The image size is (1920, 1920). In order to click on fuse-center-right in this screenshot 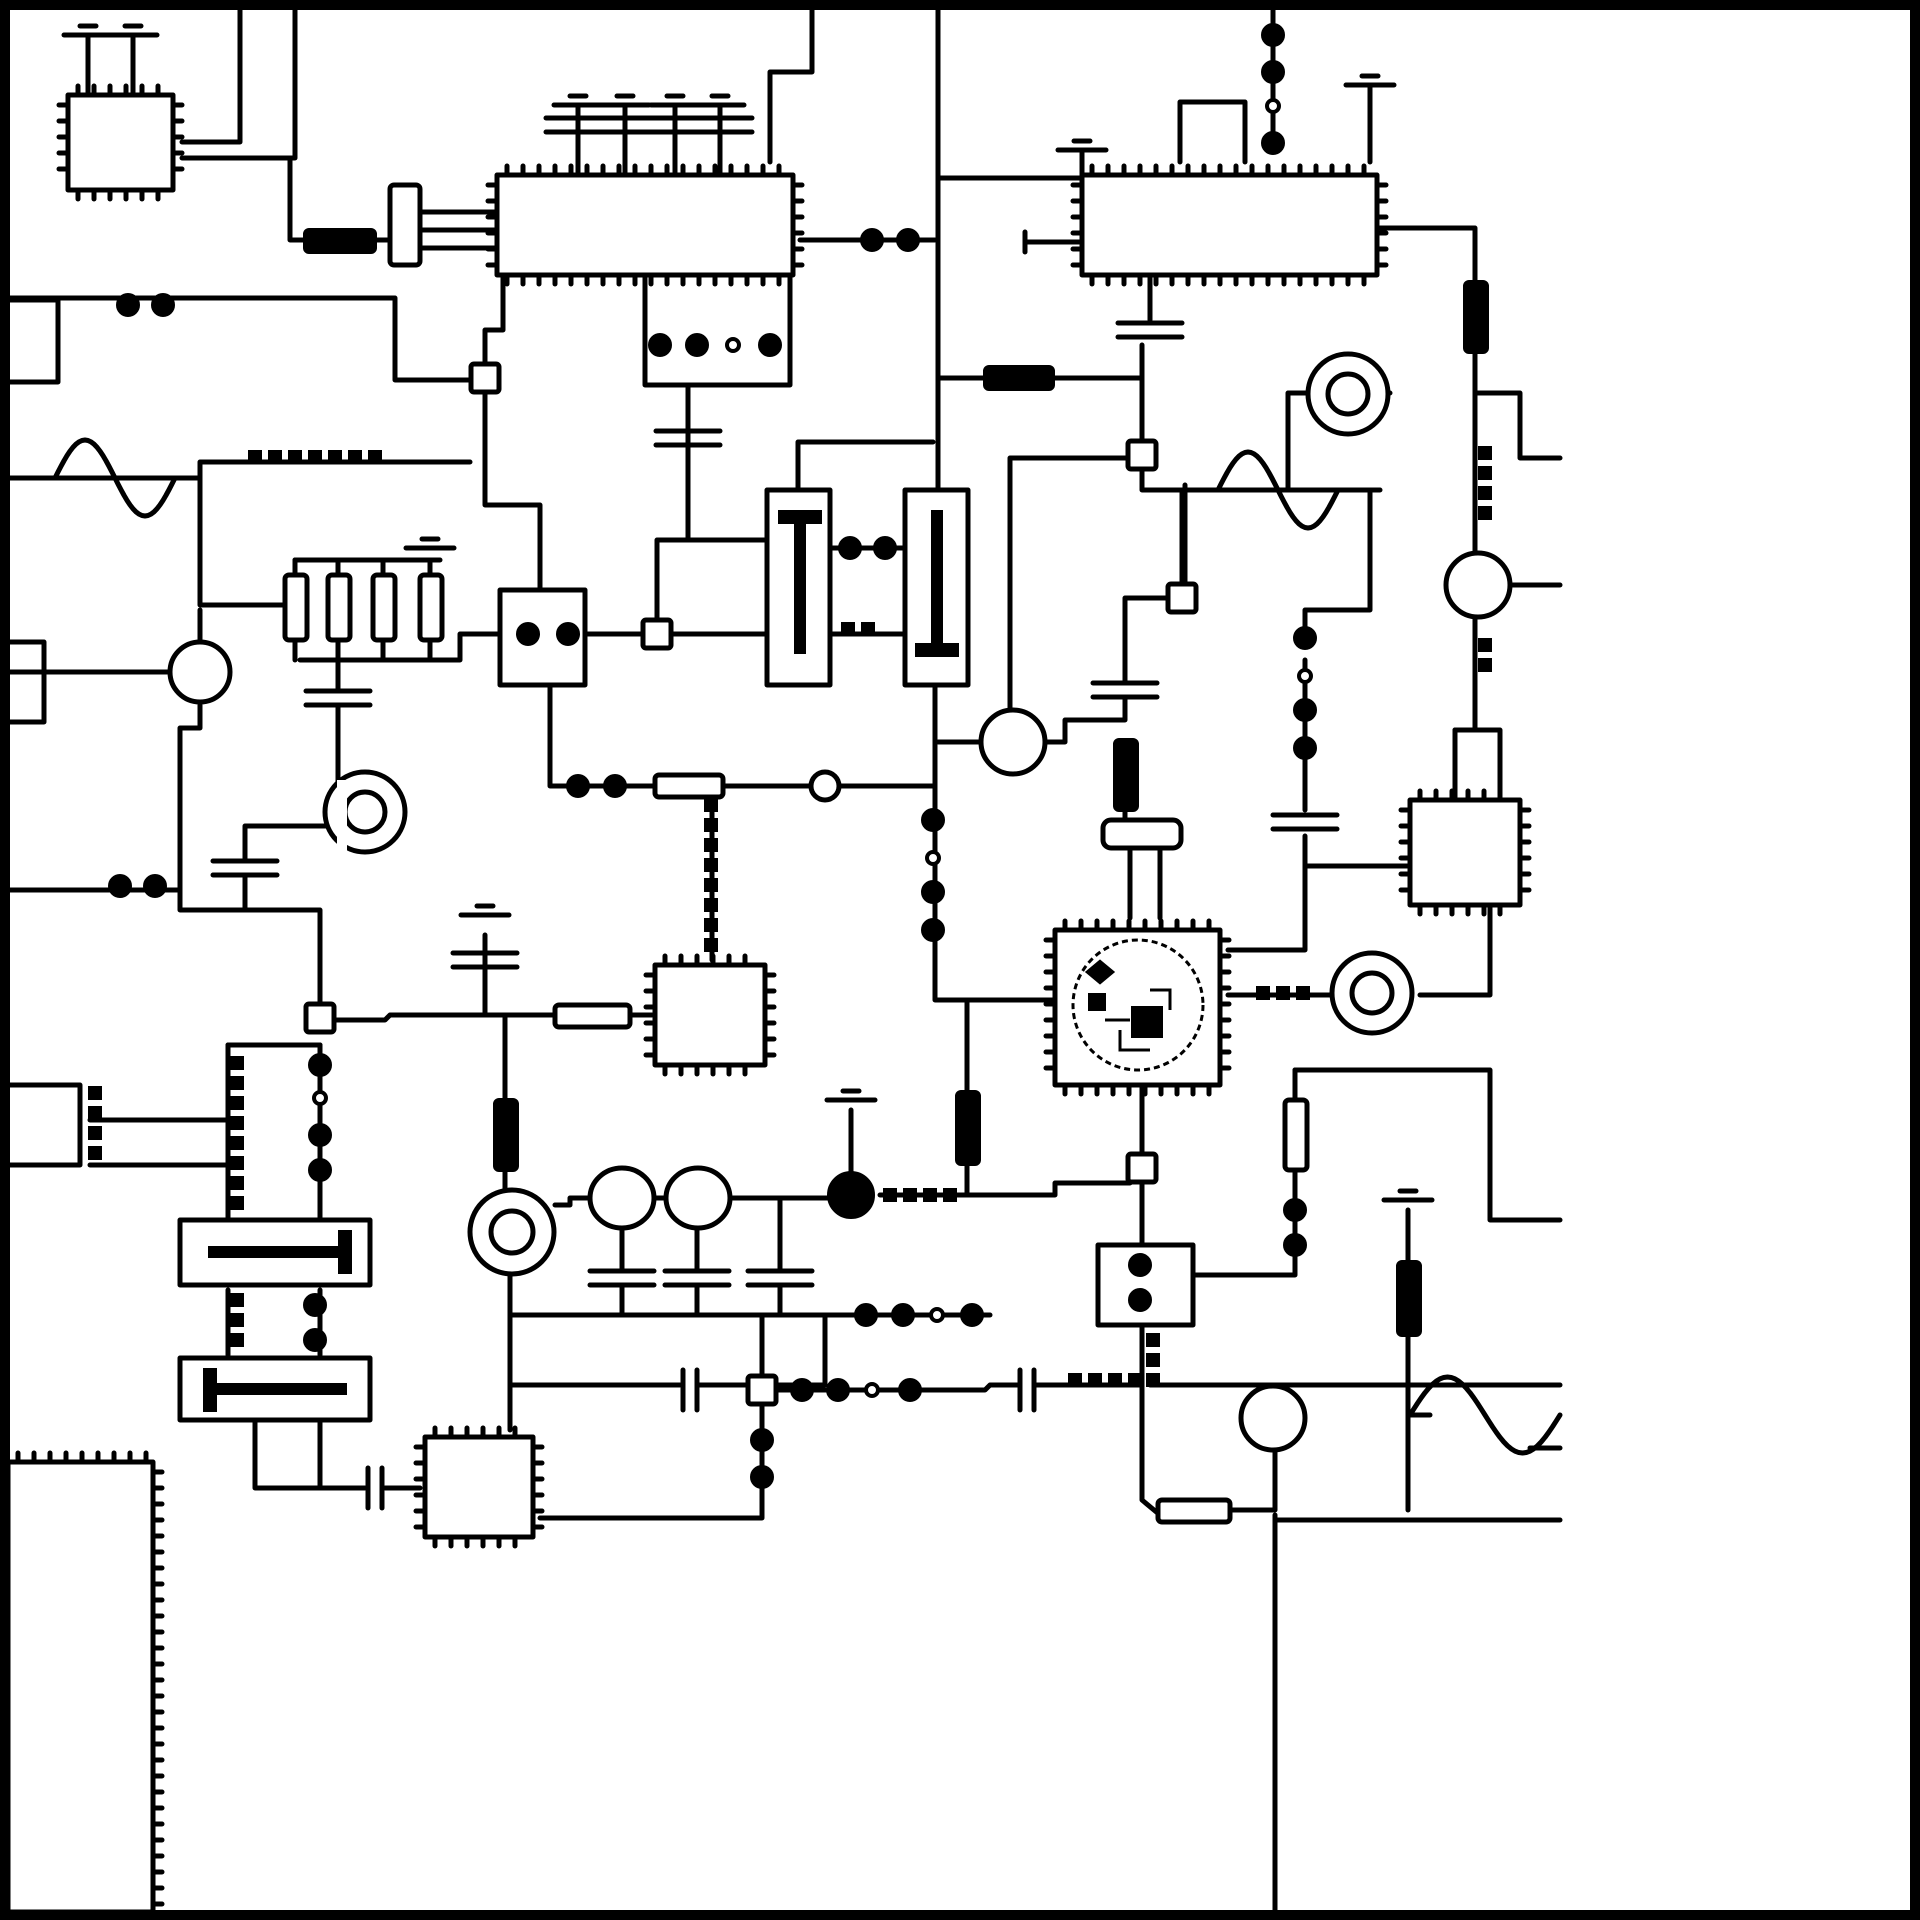, I will do `click(1126, 775)`.